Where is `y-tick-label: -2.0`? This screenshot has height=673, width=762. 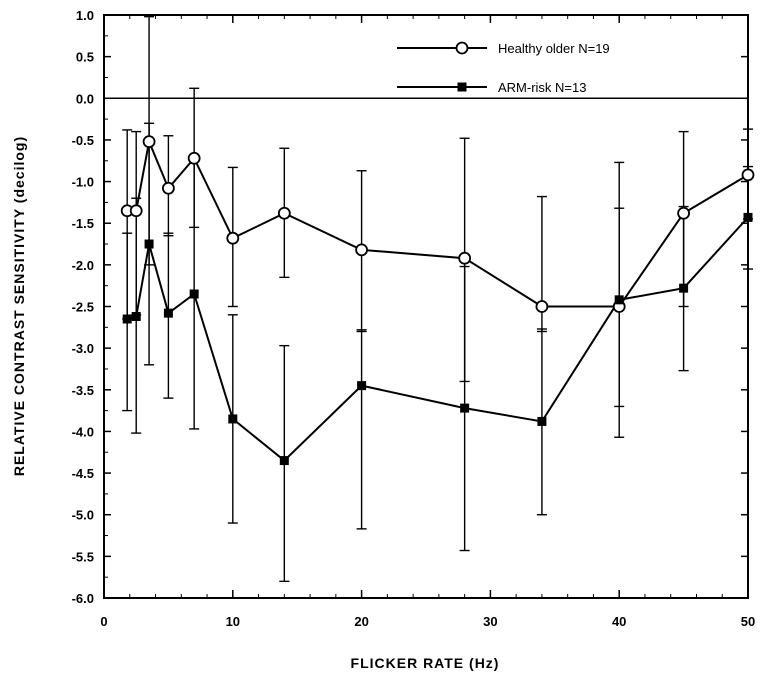
y-tick-label: -2.0 is located at coordinates (83, 265).